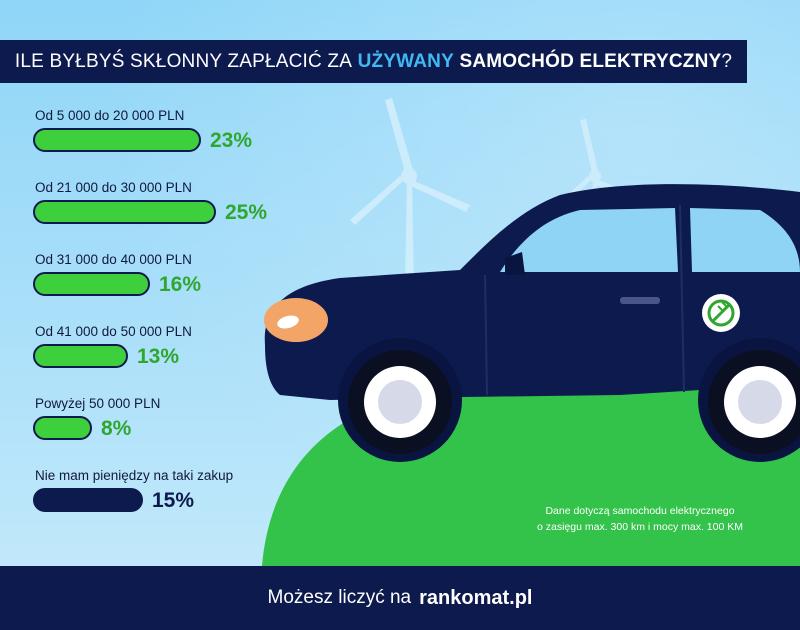  What do you see at coordinates (134, 475) in the screenshot?
I see `category-label: Nie mam pieniędzy na taki zakup` at bounding box center [134, 475].